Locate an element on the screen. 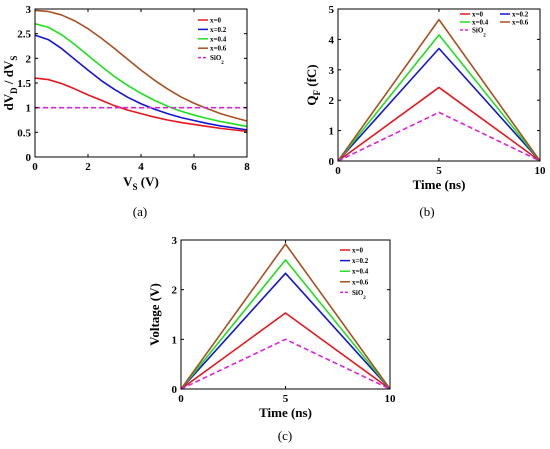 This screenshot has height=449, width=550. y-axis-label-part-2: / dV is located at coordinates (8, 73).